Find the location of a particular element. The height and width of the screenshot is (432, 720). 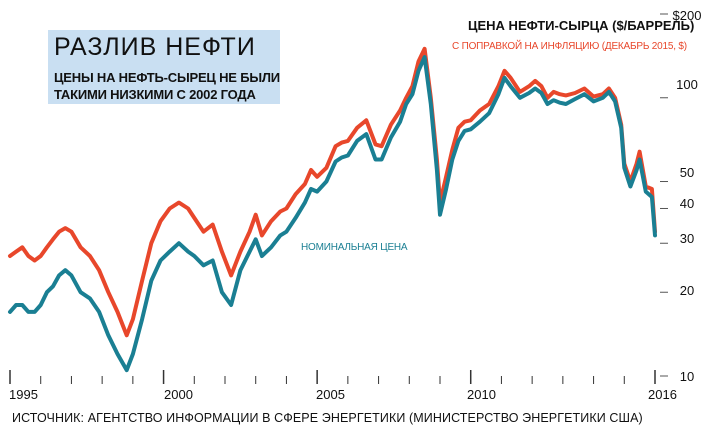

x-tick-label: 2016 is located at coordinates (662, 394).